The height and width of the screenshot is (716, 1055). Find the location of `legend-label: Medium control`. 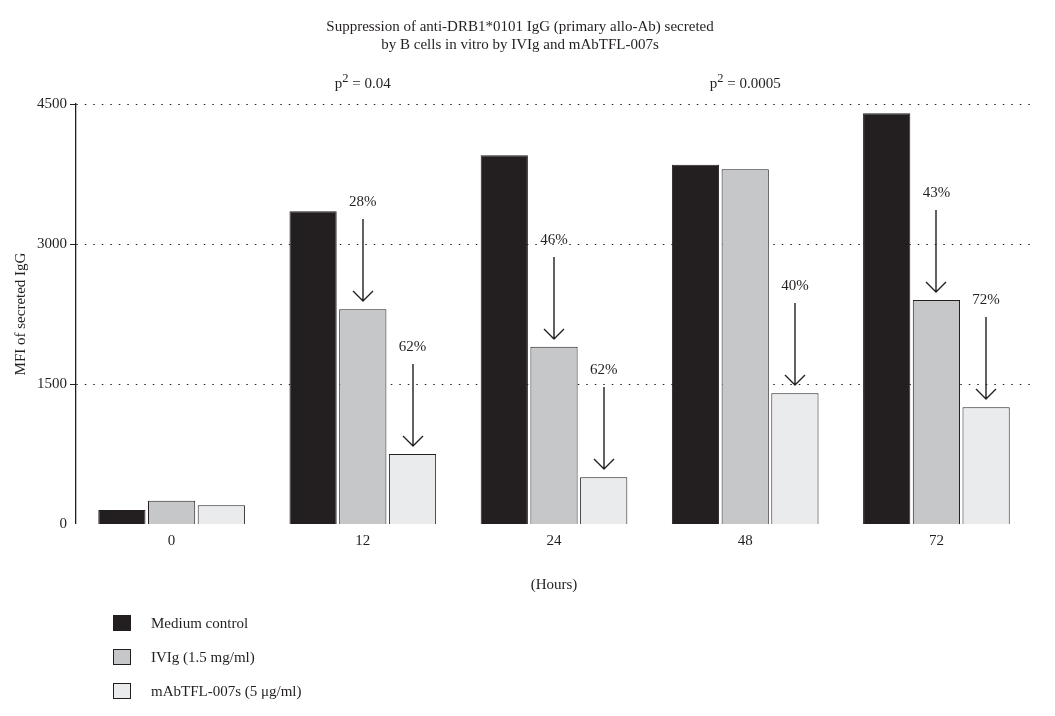

legend-label: Medium control is located at coordinates (200, 623).